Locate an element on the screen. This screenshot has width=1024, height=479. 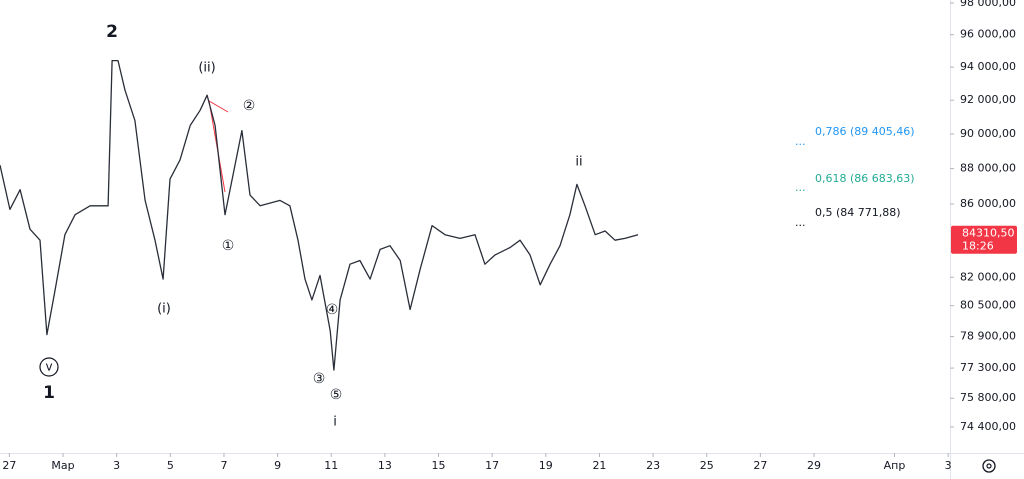
y-tick-label: 96 000,00 is located at coordinates (988, 34).